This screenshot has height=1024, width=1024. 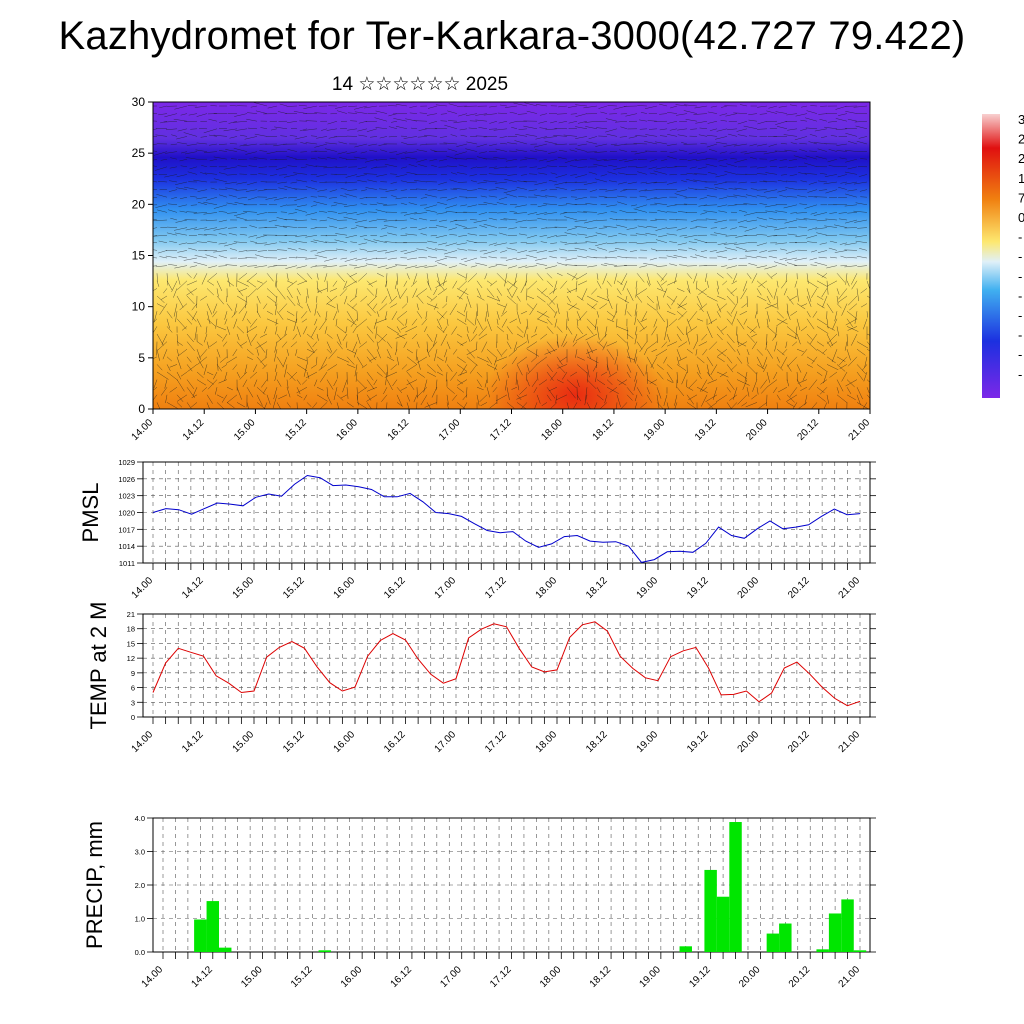 What do you see at coordinates (750, 977) in the screenshot?
I see `x-tick-label: 20.00` at bounding box center [750, 977].